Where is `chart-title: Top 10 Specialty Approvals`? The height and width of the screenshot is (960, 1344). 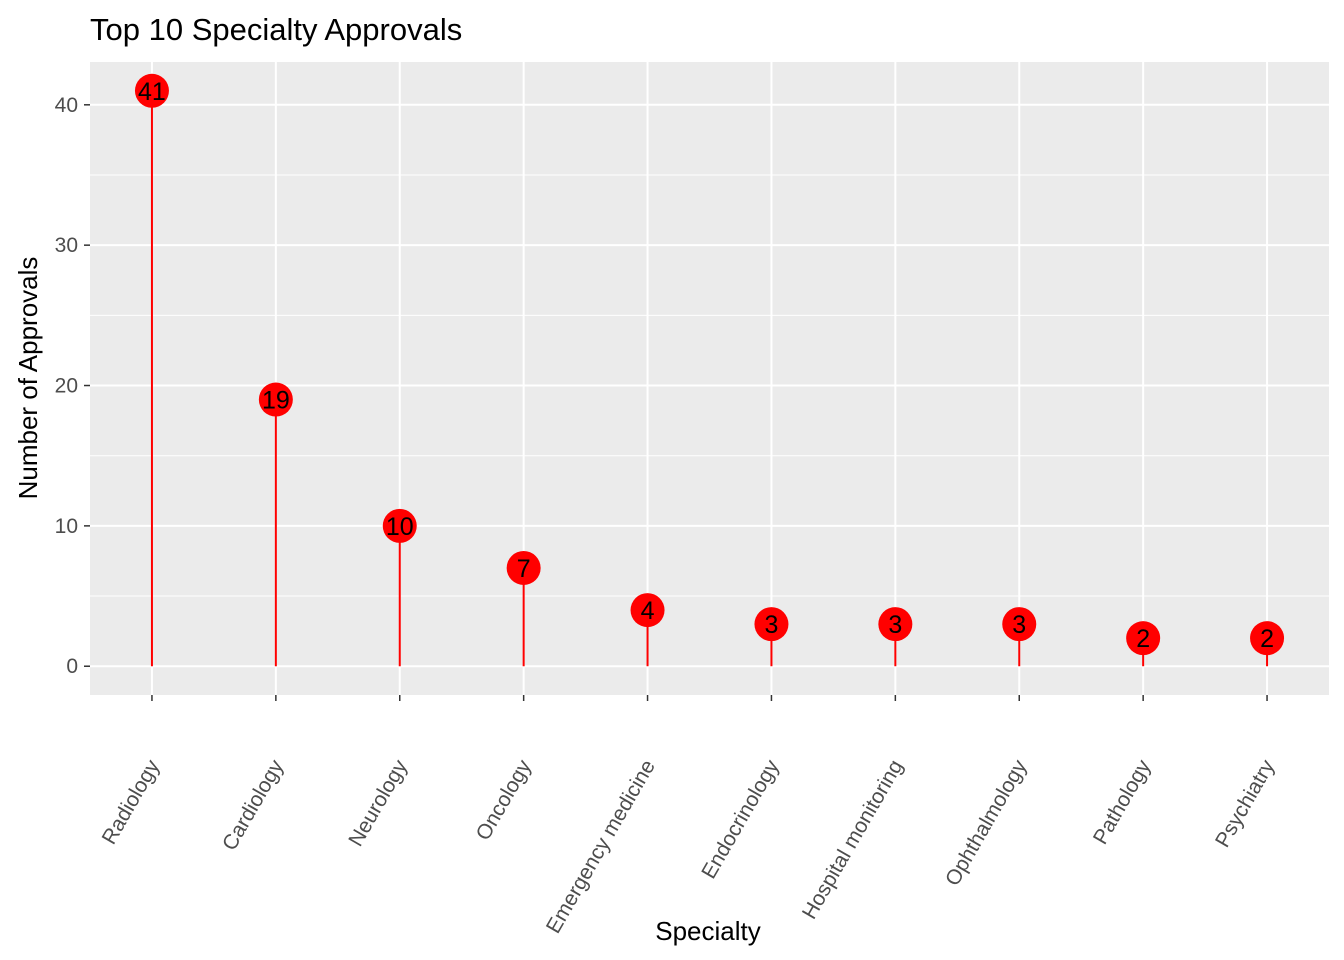
chart-title: Top 10 Specialty Approvals is located at coordinates (276, 29).